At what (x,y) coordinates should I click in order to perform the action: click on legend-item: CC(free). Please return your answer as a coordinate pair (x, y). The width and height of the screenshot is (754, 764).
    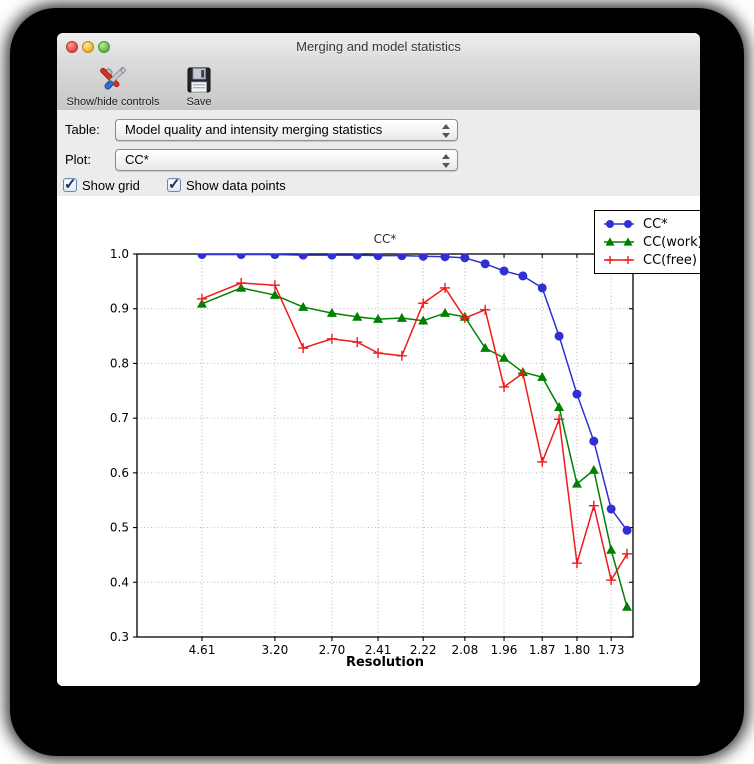
    Looking at the image, I should click on (650, 260).